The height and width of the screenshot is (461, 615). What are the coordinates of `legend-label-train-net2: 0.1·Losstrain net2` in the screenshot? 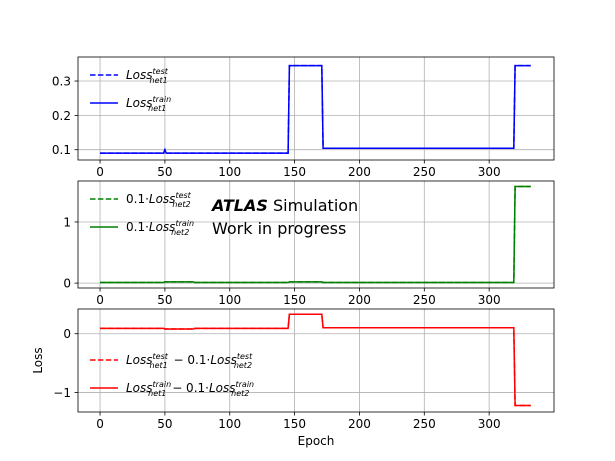 It's located at (160, 228).